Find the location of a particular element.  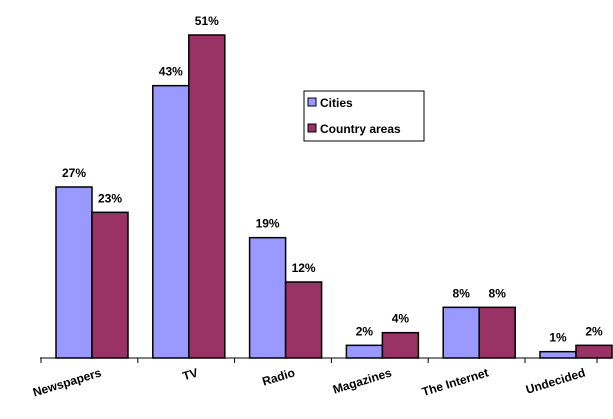

x-tick-label-magazines: Magazines is located at coordinates (362, 380).